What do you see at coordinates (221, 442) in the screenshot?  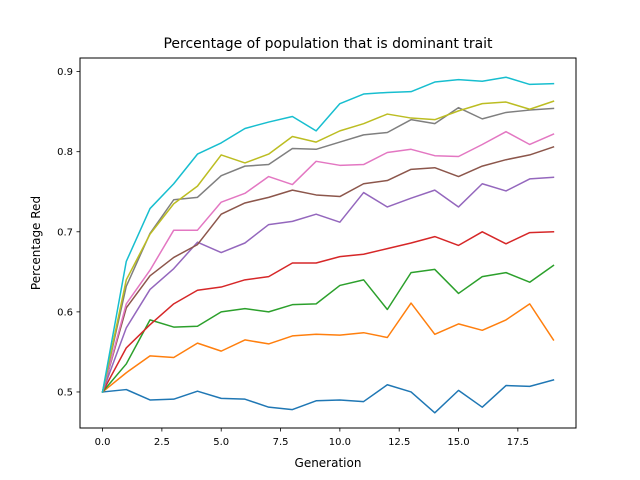 I see `x-tick-label: 5.0` at bounding box center [221, 442].